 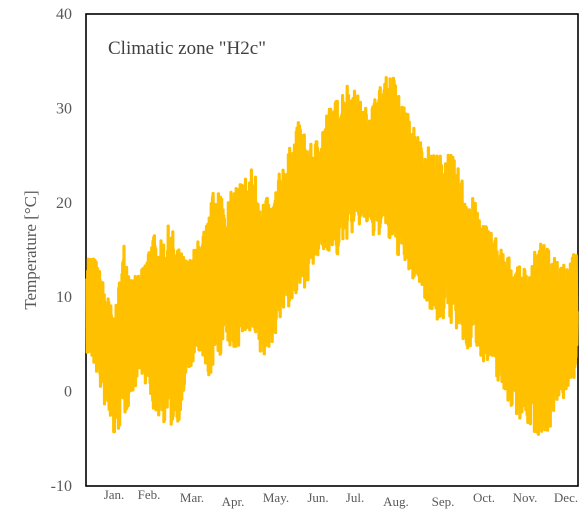 What do you see at coordinates (64, 14) in the screenshot?
I see `y-tick-label: 40` at bounding box center [64, 14].